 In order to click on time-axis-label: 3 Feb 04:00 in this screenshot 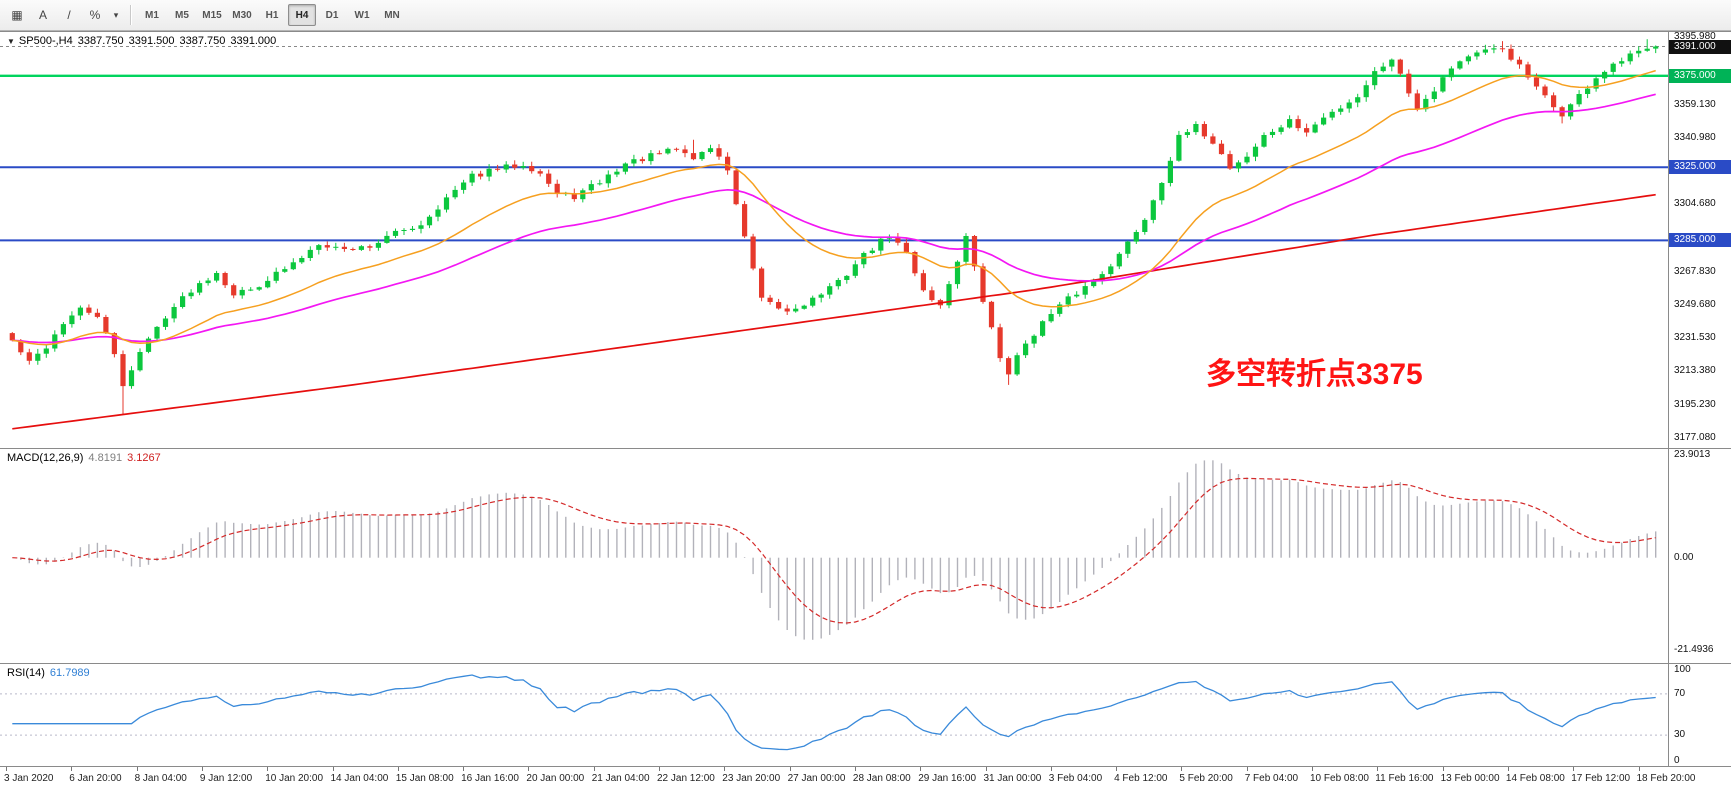, I will do `click(1075, 778)`.